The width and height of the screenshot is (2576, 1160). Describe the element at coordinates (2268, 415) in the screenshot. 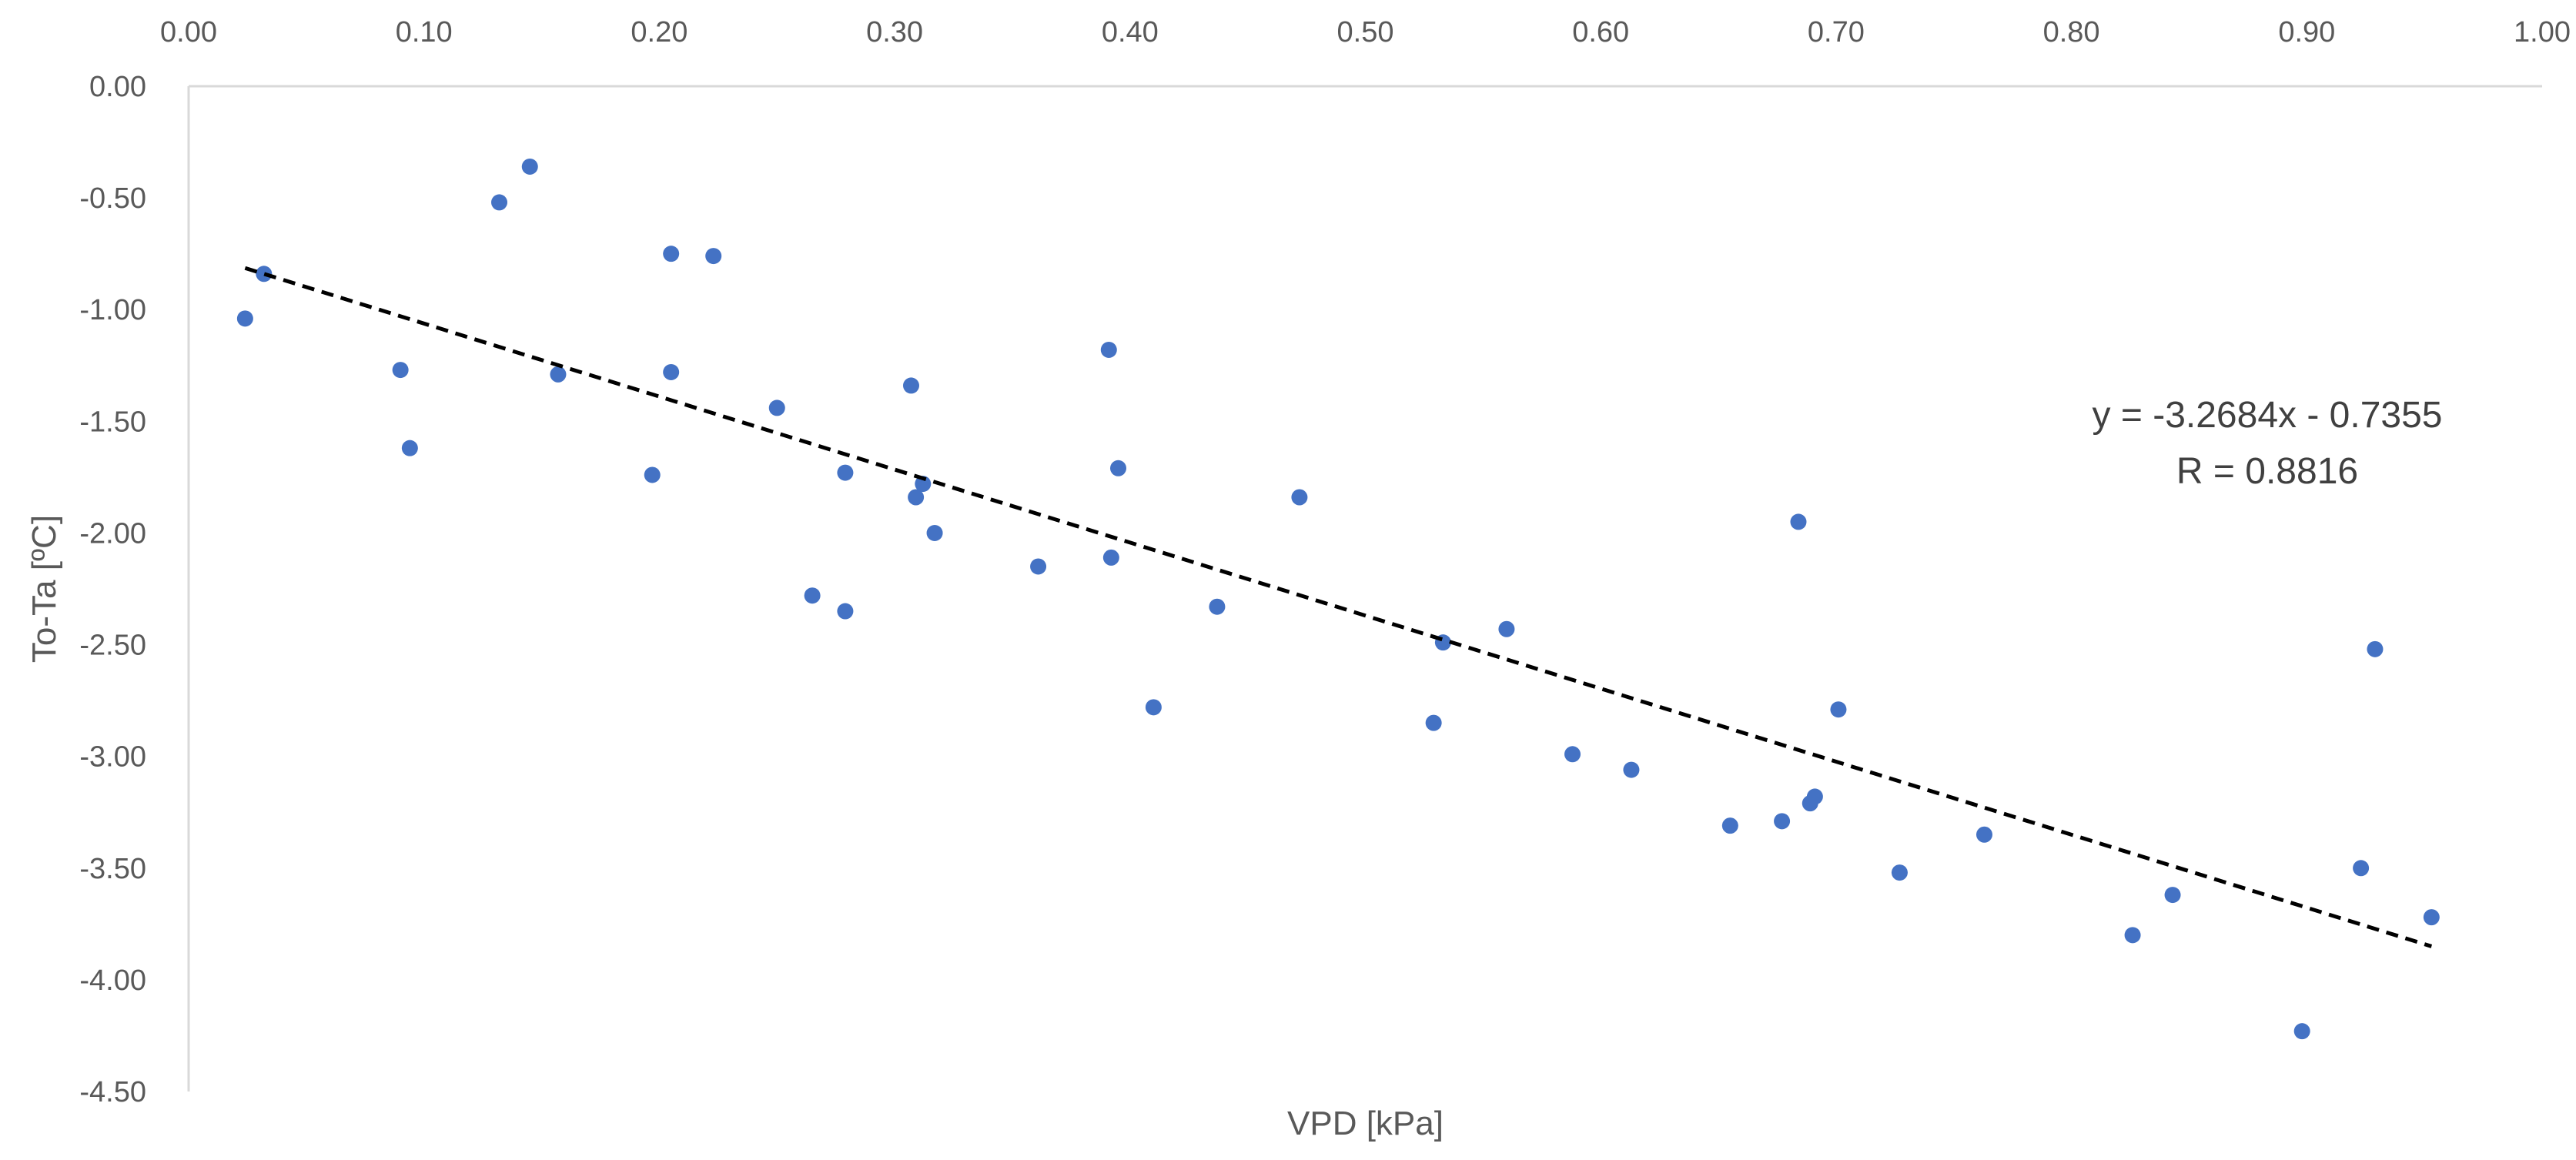

I see `trendline-equation: y = -3.2684x - 0.7355` at that location.